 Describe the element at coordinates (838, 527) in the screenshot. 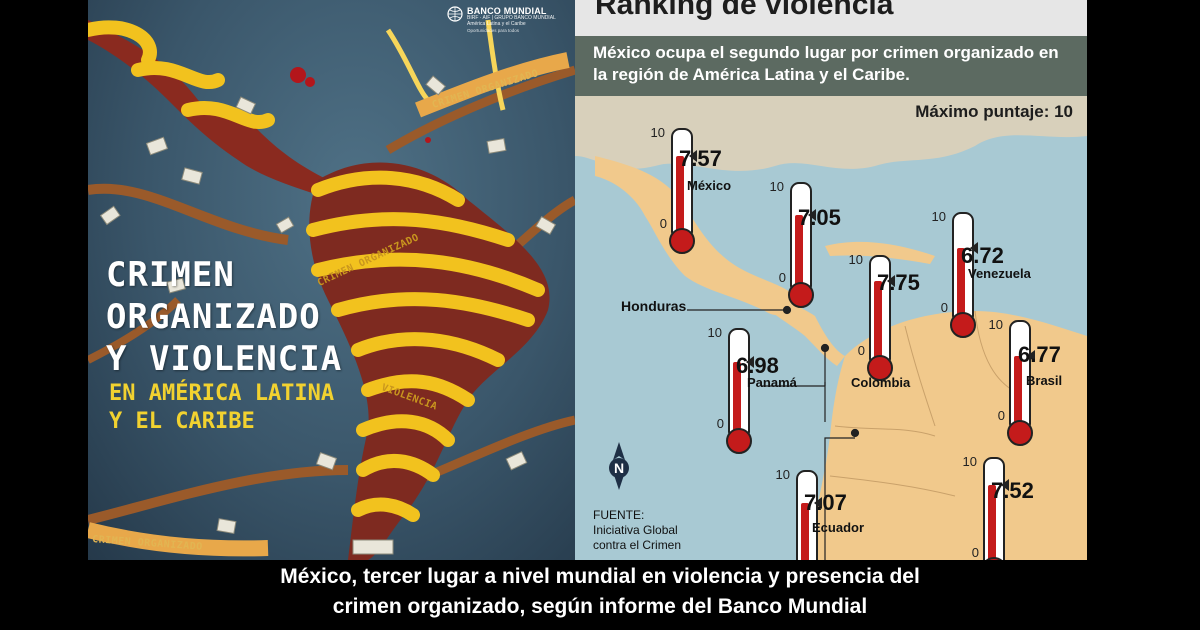

I see `country-label-ecuador: Ecuador` at that location.